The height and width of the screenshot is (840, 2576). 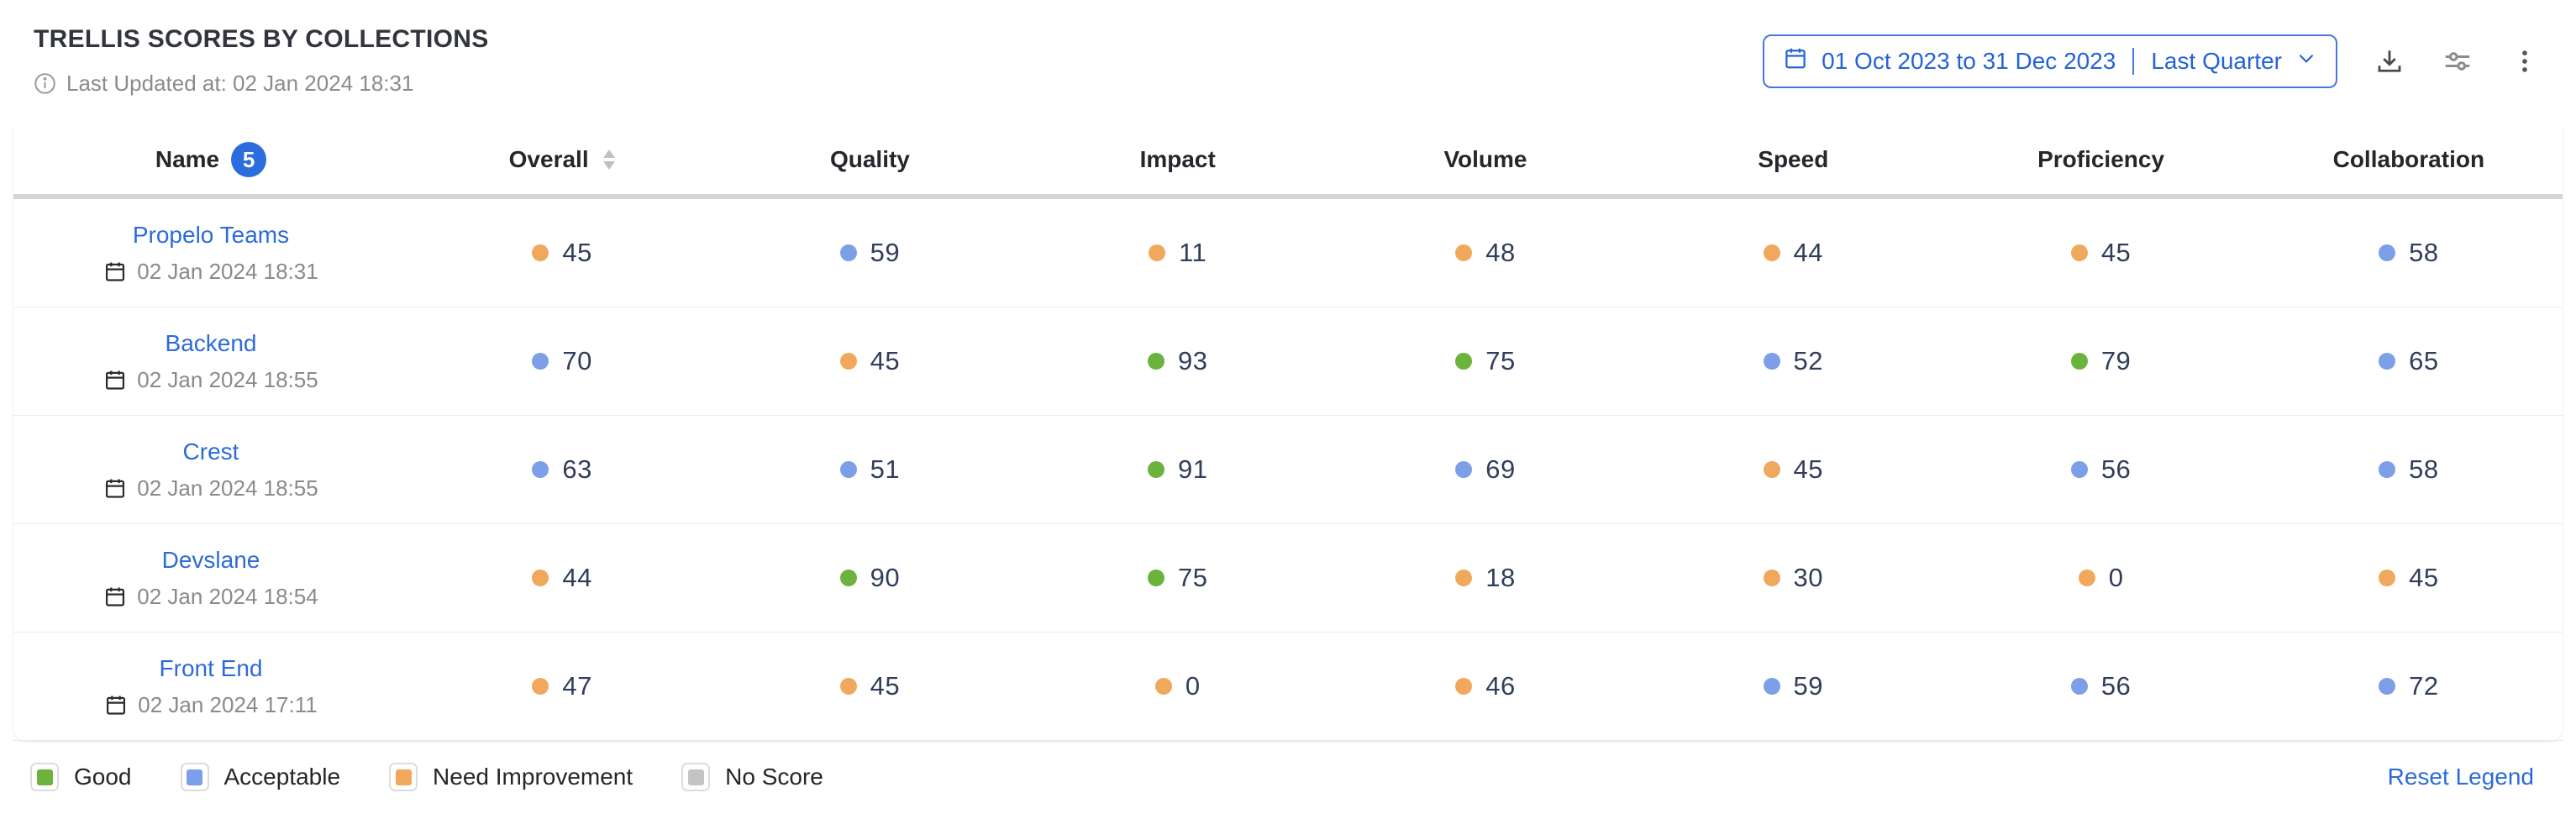 I want to click on row-name-cell: Crest 02 Jan 2024 18:55, so click(x=210, y=469).